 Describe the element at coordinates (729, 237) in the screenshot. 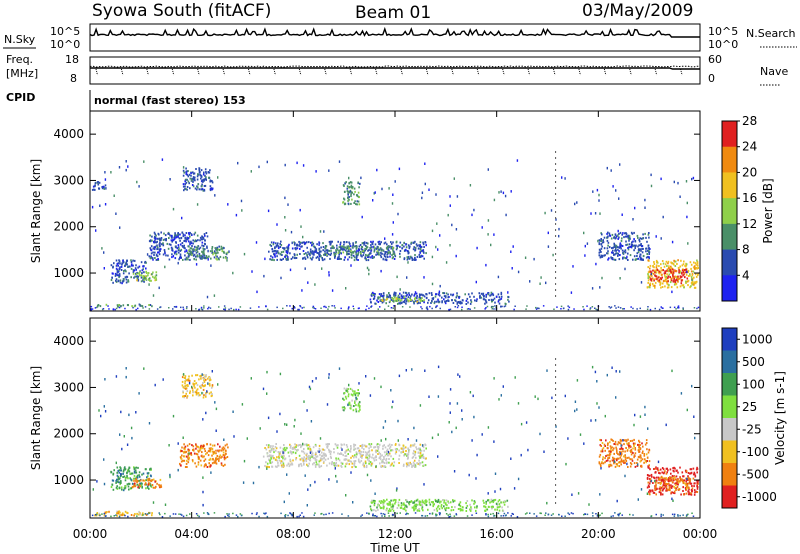

I see `colorbar-segment` at that location.